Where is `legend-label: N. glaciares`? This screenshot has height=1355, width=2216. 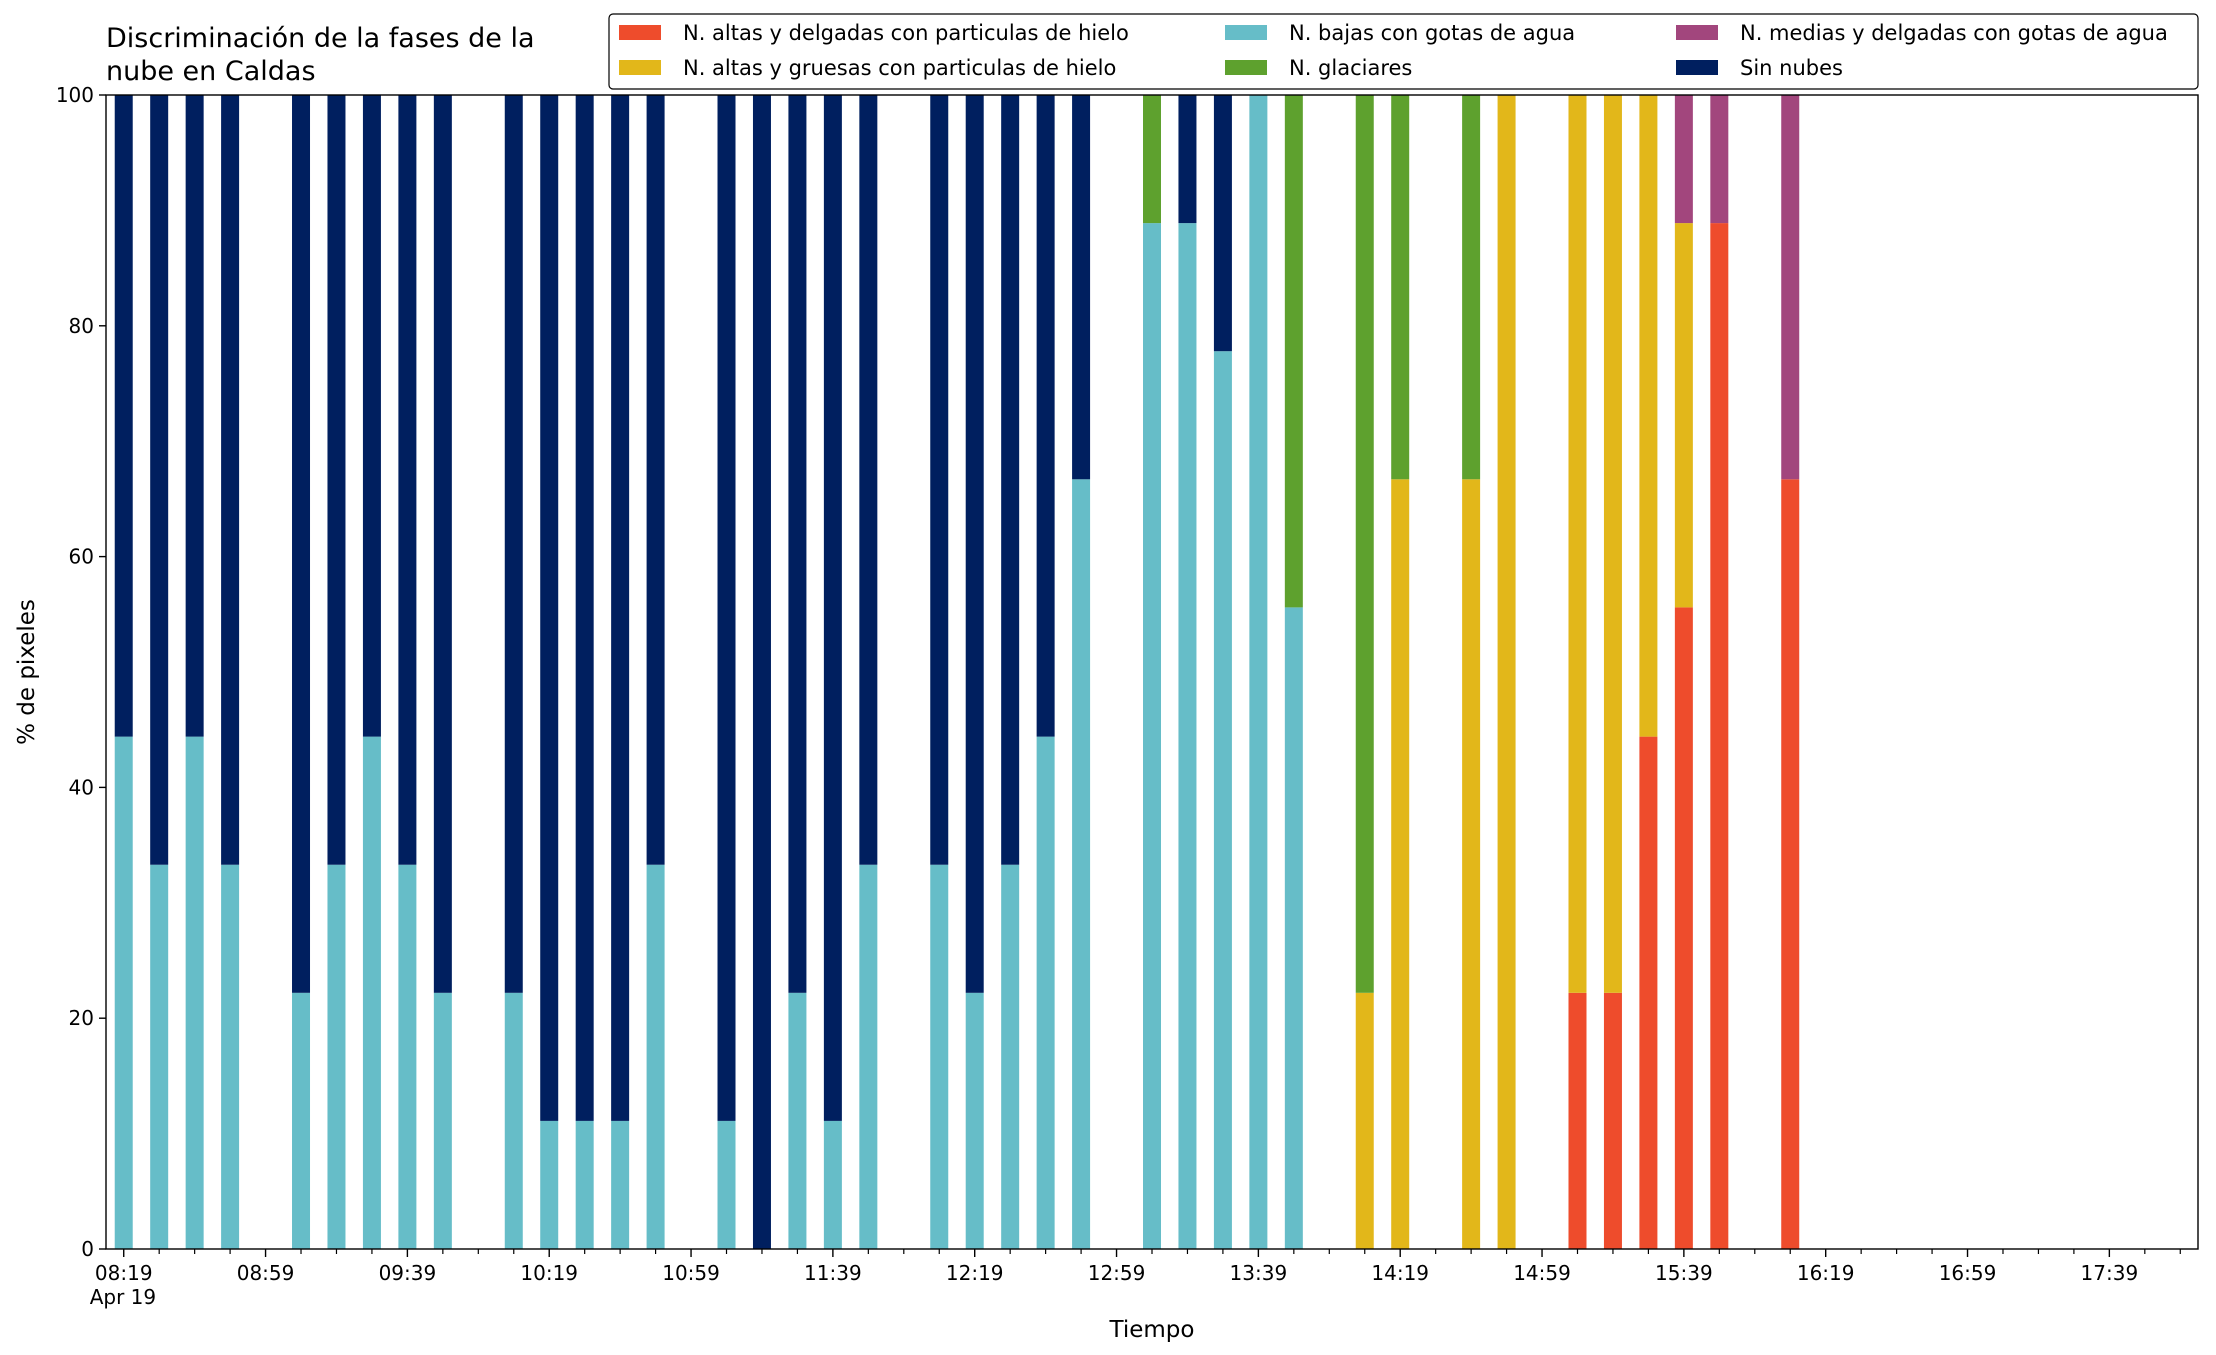 legend-label: N. glaciares is located at coordinates (1350, 68).